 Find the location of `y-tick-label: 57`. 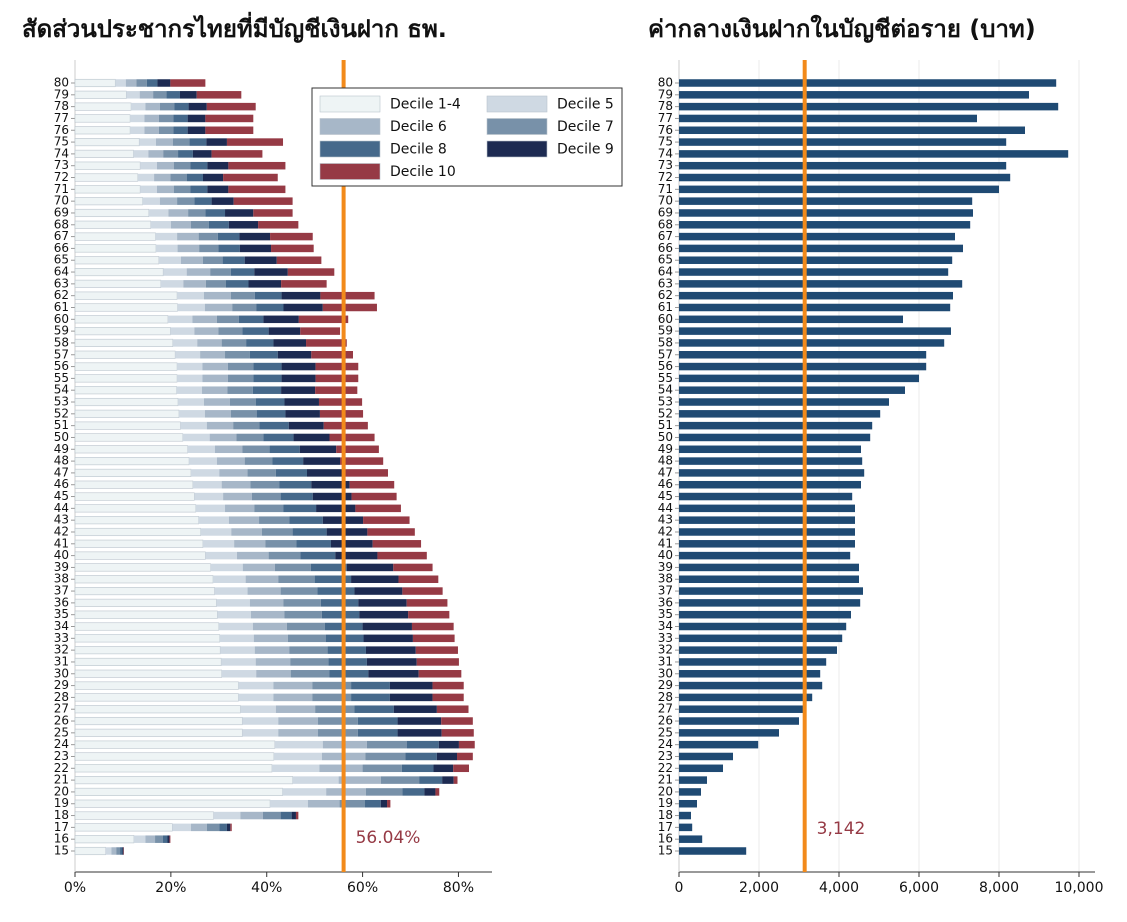

y-tick-label: 57 is located at coordinates (665, 354).